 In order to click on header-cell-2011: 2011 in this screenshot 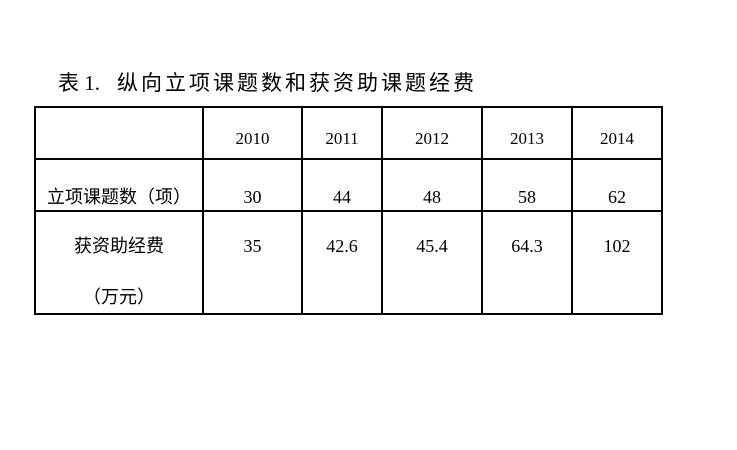, I will do `click(343, 134)`.